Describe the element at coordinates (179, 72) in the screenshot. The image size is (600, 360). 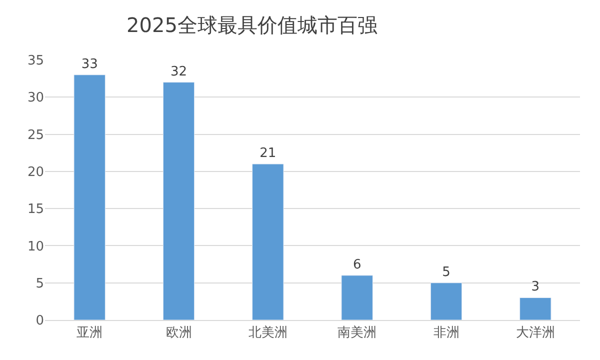
I see `data-label: 32` at that location.